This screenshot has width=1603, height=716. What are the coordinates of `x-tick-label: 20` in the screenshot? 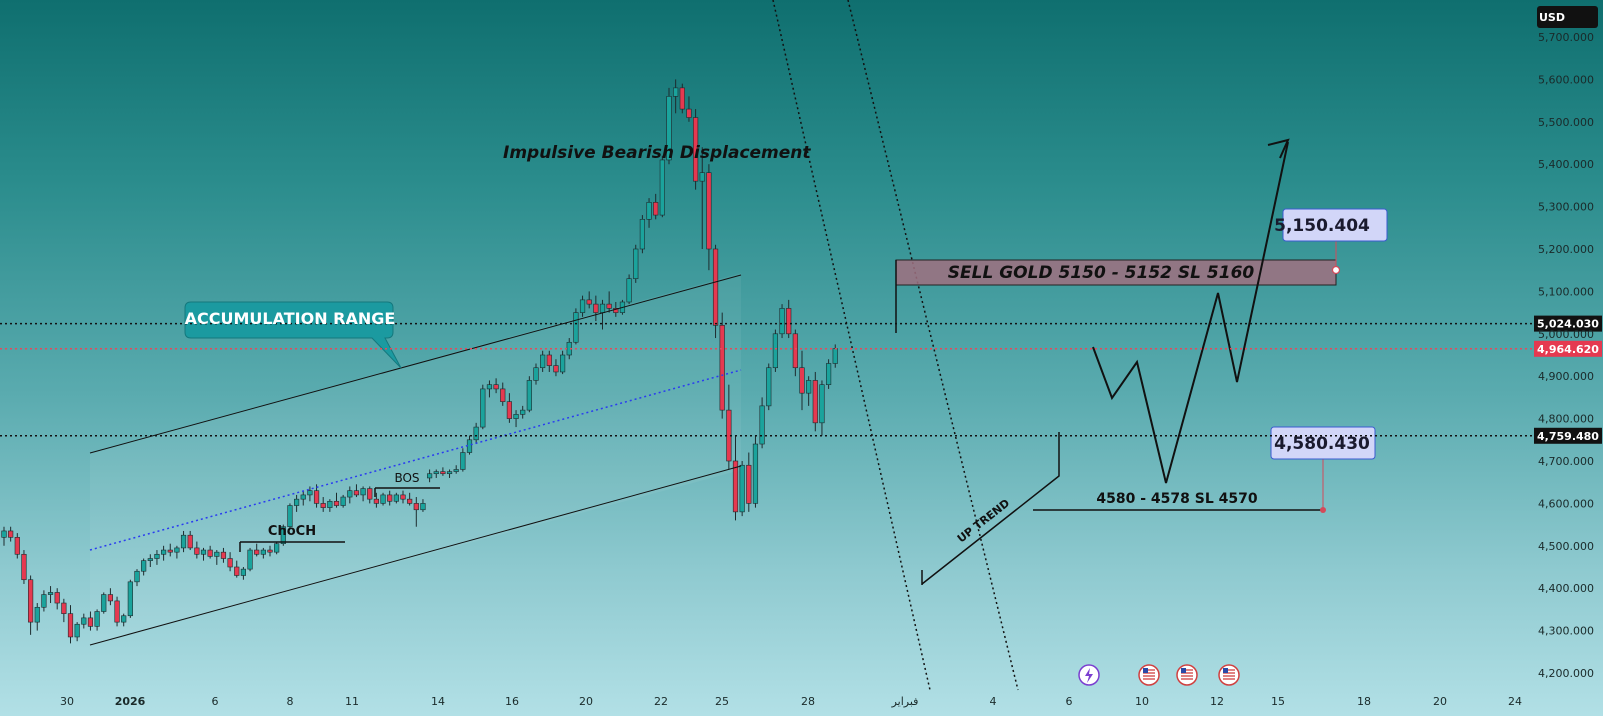 It's located at (1440, 701).